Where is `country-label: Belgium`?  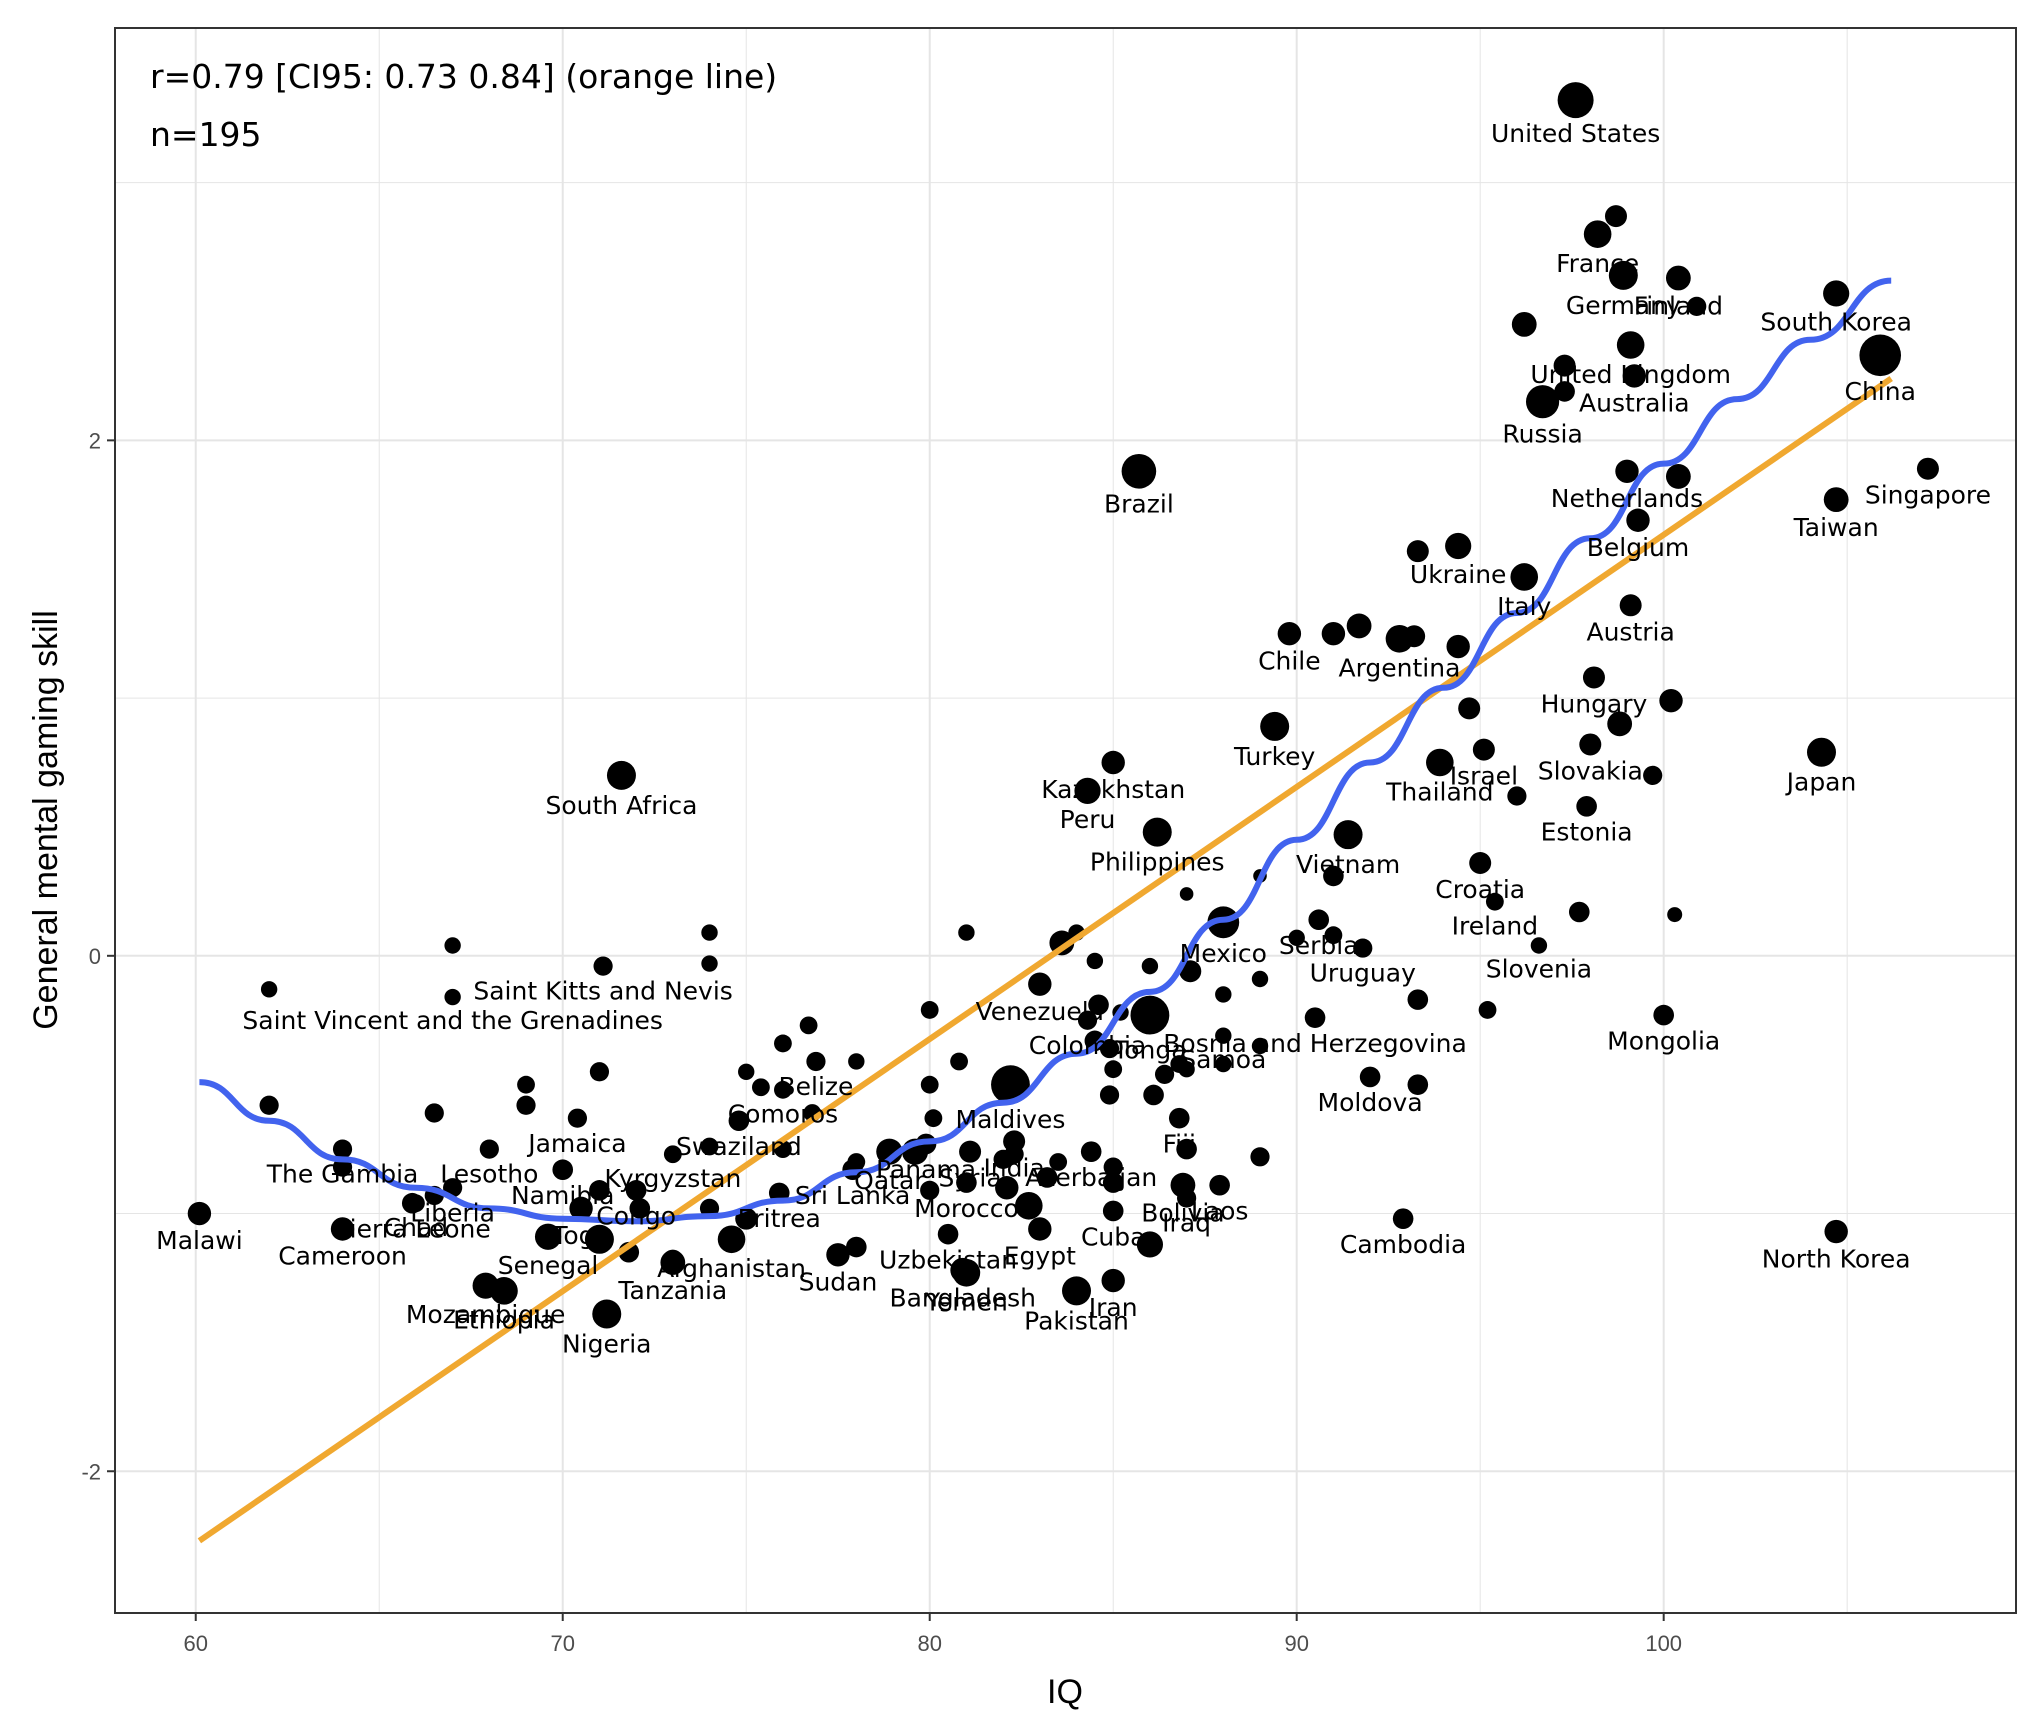
country-label: Belgium is located at coordinates (1638, 547).